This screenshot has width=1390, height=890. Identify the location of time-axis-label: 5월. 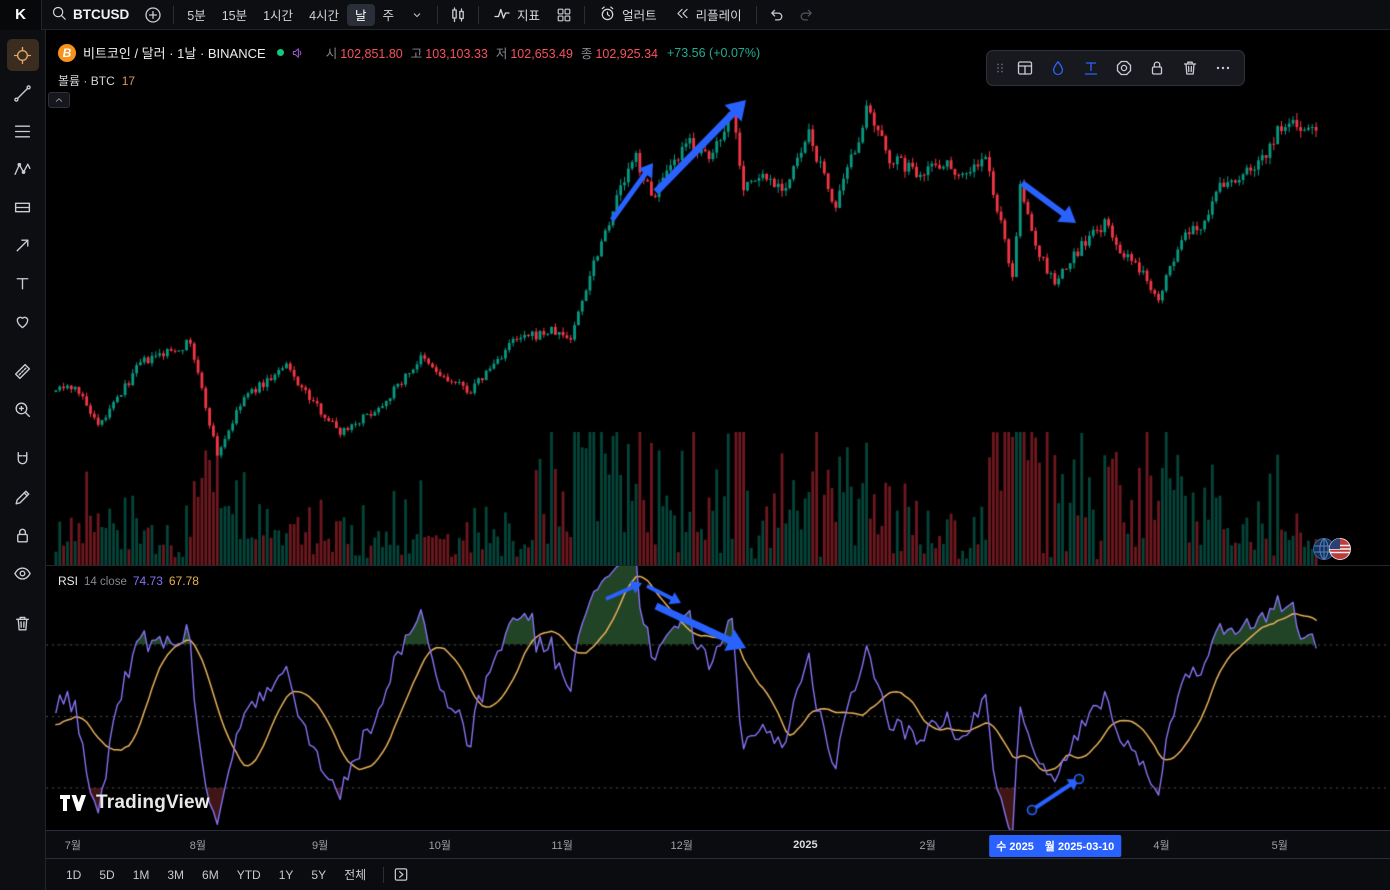
(1279, 845).